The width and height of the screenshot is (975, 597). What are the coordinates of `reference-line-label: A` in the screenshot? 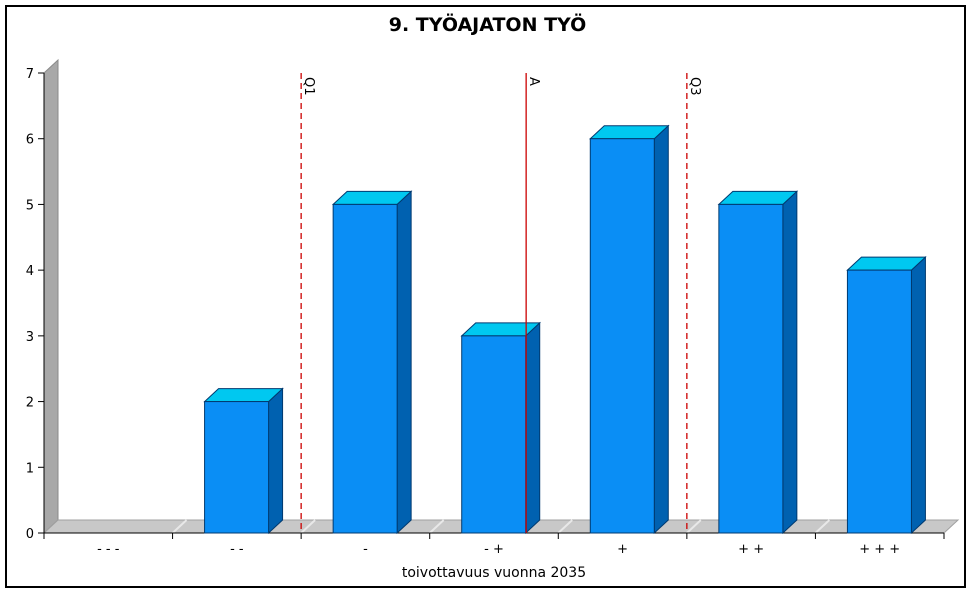 It's located at (533, 81).